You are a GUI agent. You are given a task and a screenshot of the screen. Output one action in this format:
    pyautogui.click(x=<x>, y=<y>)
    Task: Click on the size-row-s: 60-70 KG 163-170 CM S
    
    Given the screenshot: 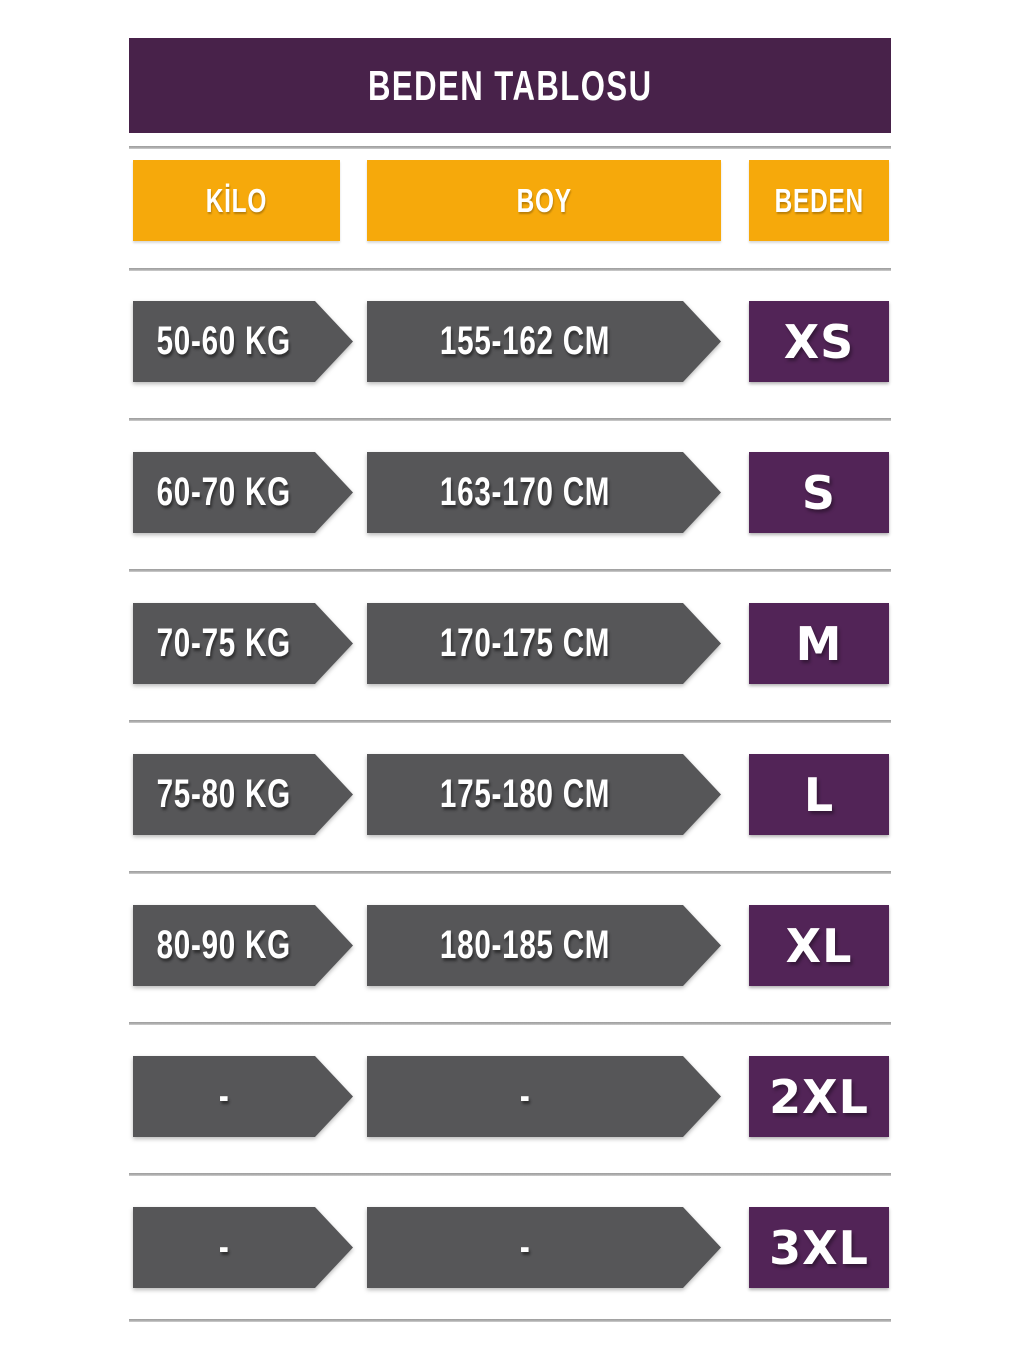 What is the action you would take?
    pyautogui.click(x=510, y=492)
    